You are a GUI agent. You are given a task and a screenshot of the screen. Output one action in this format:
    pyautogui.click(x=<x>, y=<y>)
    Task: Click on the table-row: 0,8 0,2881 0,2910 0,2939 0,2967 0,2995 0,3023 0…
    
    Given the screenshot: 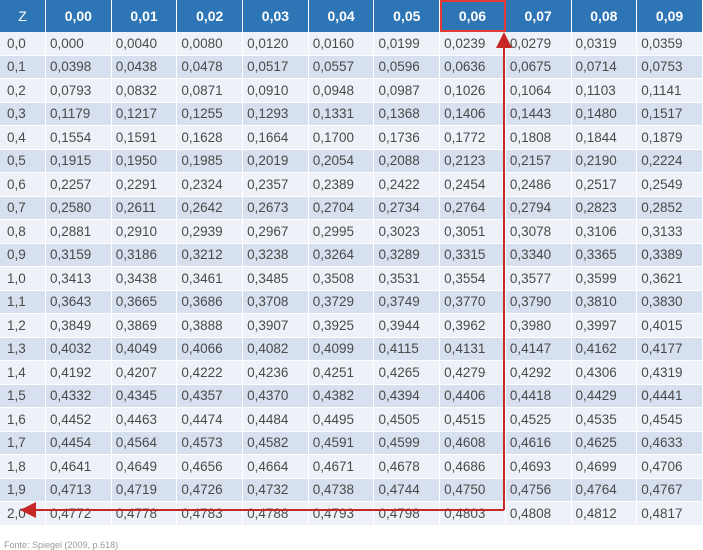 What is the action you would take?
    pyautogui.click(x=351, y=232)
    